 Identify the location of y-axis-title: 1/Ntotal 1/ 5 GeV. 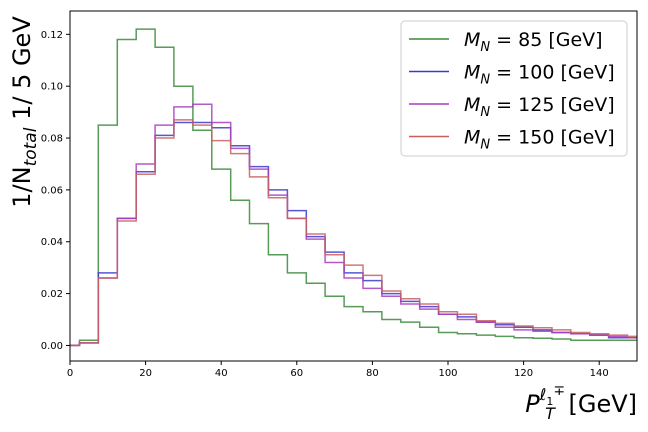
(24, 112).